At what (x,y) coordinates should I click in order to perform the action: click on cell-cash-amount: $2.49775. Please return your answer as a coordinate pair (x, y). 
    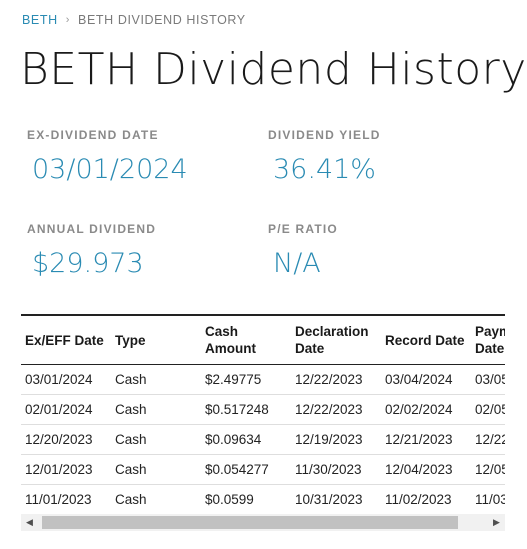
    Looking at the image, I should click on (246, 379).